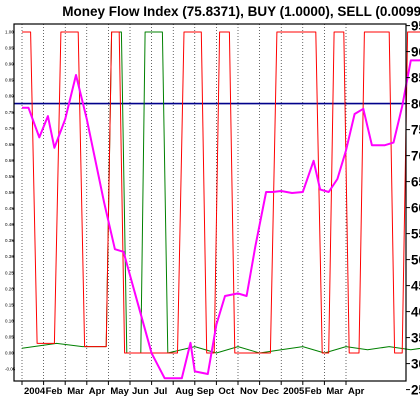 Image resolution: width=420 pixels, height=400 pixels. Describe the element at coordinates (119, 391) in the screenshot. I see `x-tick-label: May` at that location.